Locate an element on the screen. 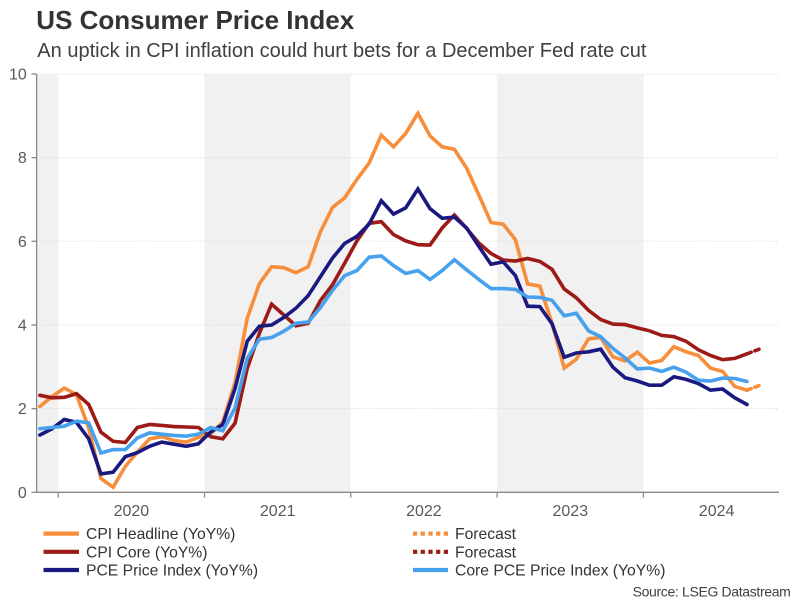 The image size is (801, 601). svg-text: 8 is located at coordinates (22, 158).